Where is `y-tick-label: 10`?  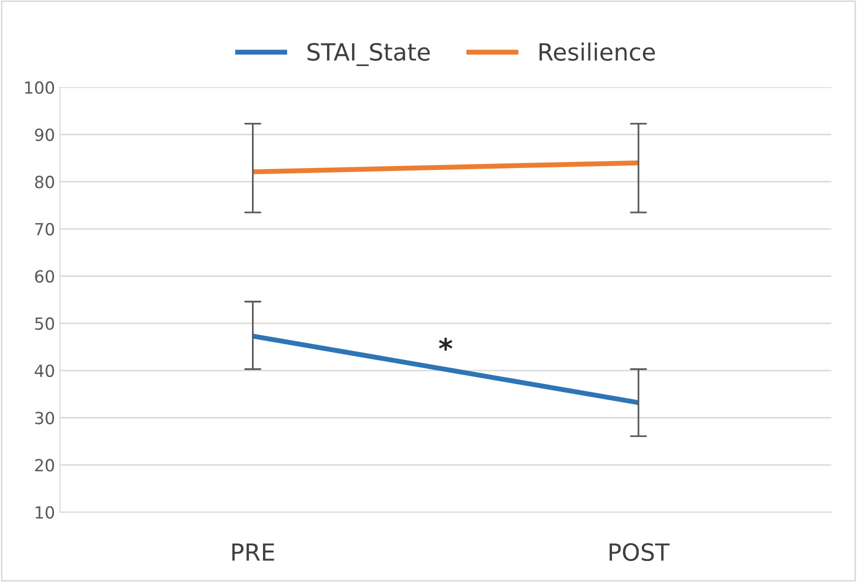
y-tick-label: 10 is located at coordinates (45, 512).